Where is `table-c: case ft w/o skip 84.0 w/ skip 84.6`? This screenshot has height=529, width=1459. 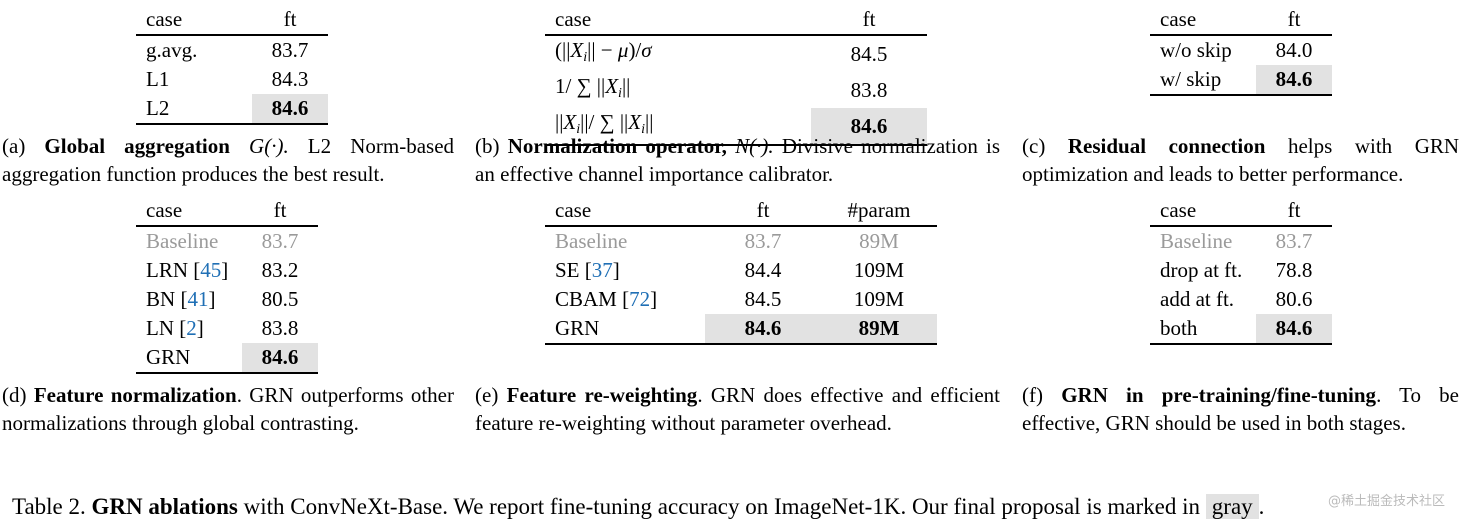 table-c: case ft w/o skip 84.0 w/ skip 84.6 is located at coordinates (1241, 50).